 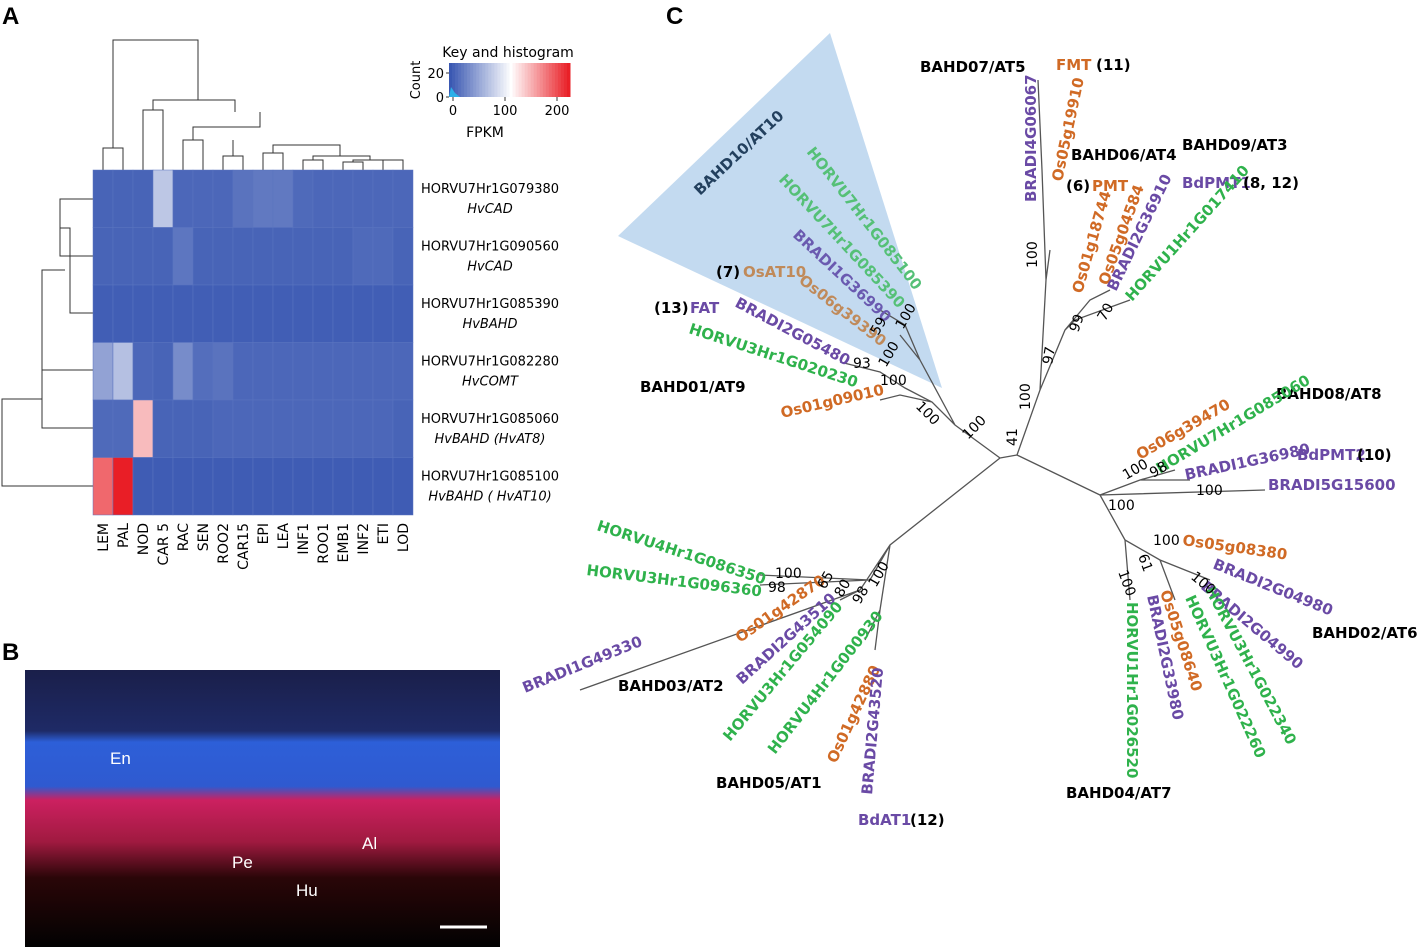 What do you see at coordinates (1332, 485) in the screenshot?
I see `tree-label: BRADI5G15600` at bounding box center [1332, 485].